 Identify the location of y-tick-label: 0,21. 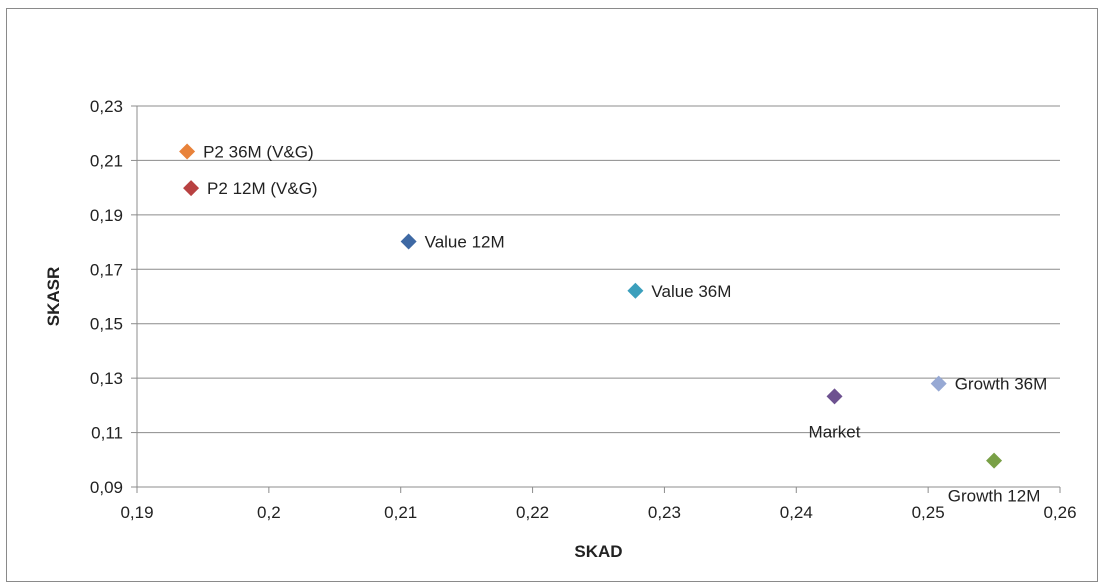
(106, 160).